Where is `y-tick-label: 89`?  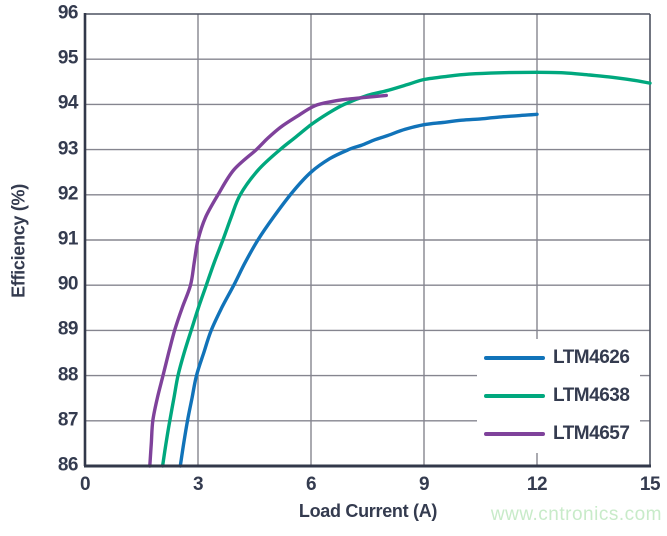 y-tick-label: 89 is located at coordinates (68, 329).